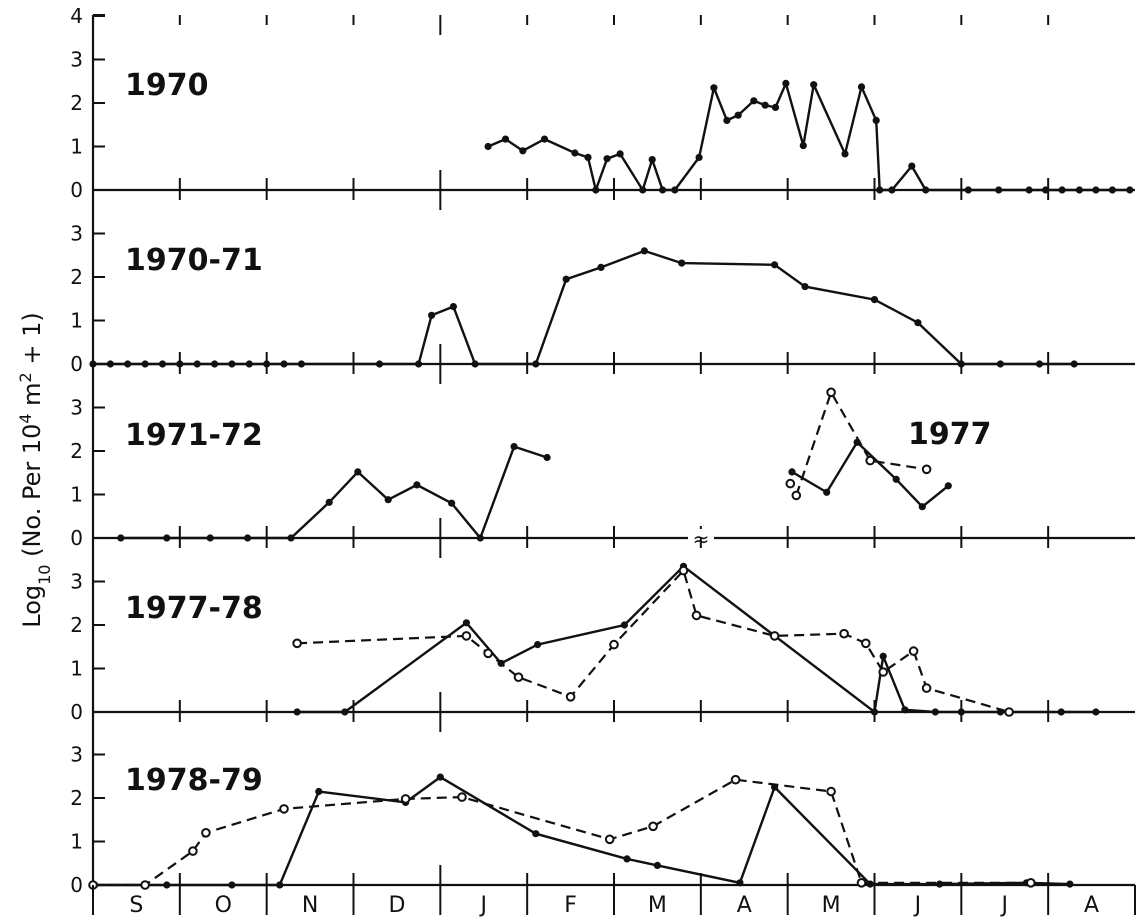 Image resolution: width=1137 pixels, height=921 pixels. What do you see at coordinates (950, 434) in the screenshot?
I see `inset-label: 1977` at bounding box center [950, 434].